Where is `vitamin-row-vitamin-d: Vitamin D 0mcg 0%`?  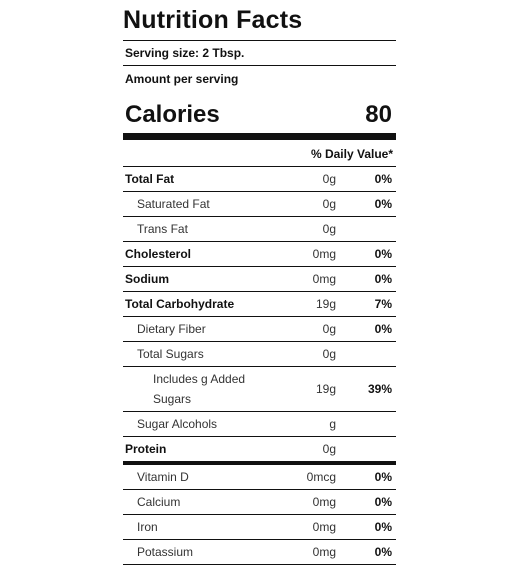 vitamin-row-vitamin-d: Vitamin D 0mcg 0% is located at coordinates (259, 477).